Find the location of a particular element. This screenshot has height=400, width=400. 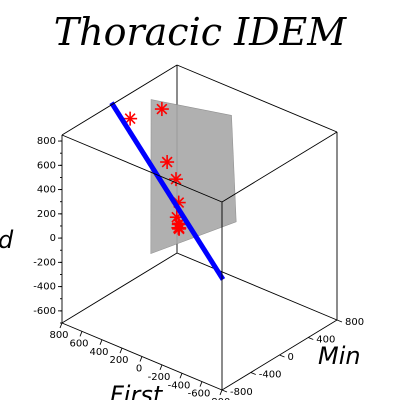

regression-plane is located at coordinates (193, 177).